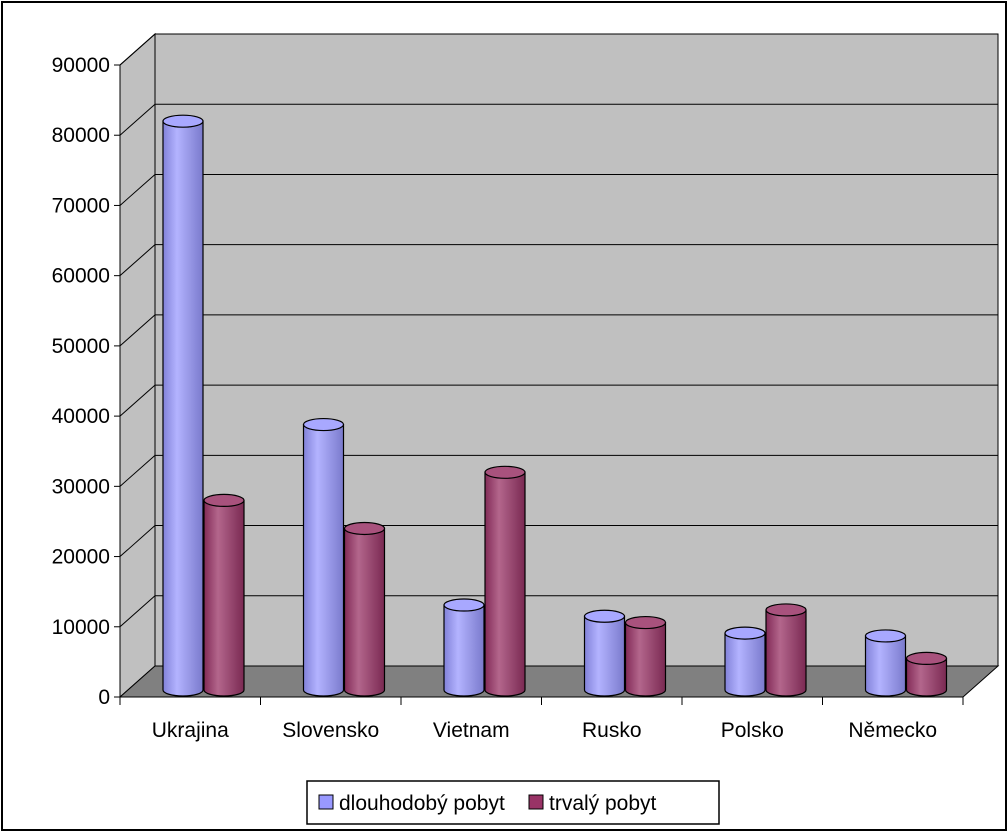  I want to click on x-tick-label: Německo, so click(892, 730).